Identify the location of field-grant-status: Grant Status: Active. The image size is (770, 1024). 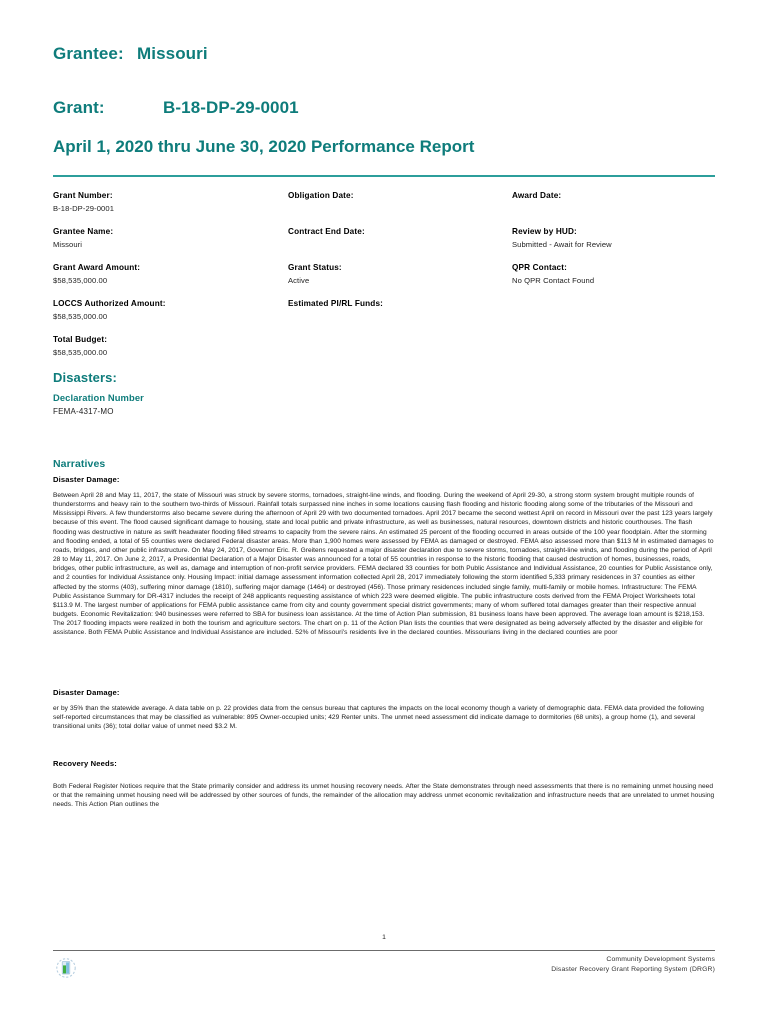
(398, 274).